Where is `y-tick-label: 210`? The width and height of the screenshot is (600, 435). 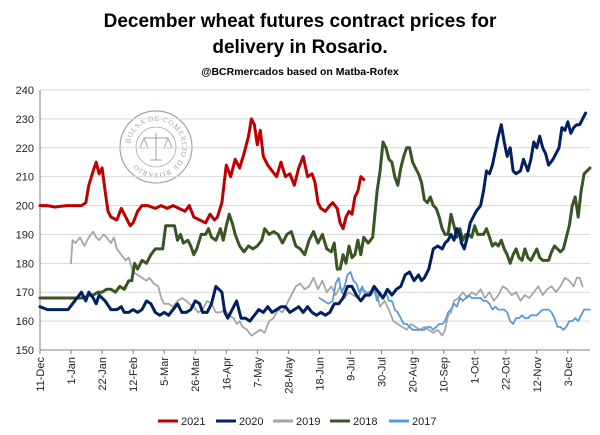
y-tick-label: 210 is located at coordinates (25, 178).